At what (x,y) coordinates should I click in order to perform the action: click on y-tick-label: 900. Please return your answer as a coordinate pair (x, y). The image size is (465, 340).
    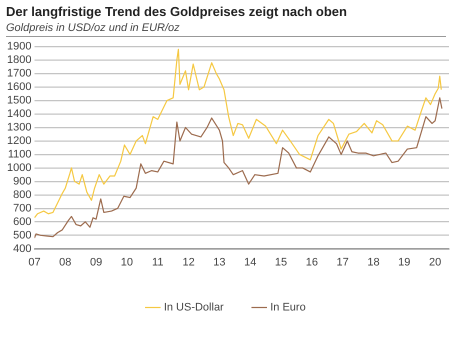
    Looking at the image, I should click on (22, 181).